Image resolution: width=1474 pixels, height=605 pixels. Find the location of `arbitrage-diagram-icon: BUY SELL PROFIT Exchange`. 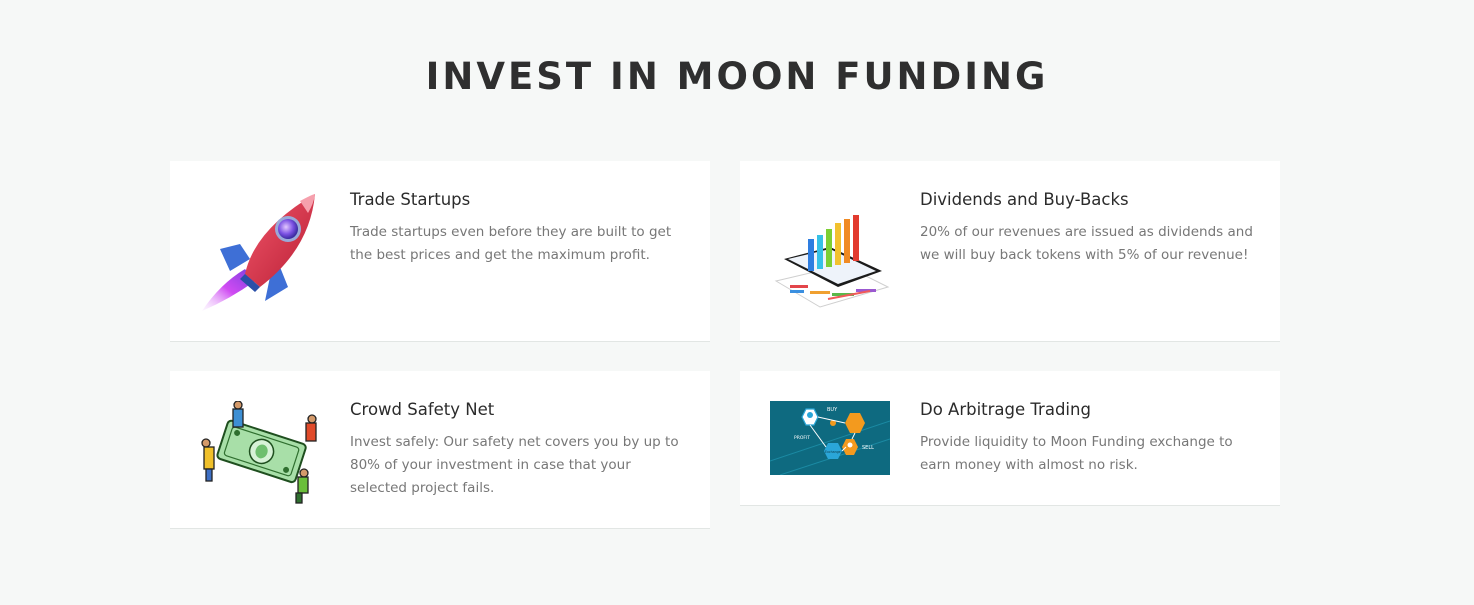

arbitrage-diagram-icon: BUY SELL PROFIT Exchange is located at coordinates (830, 438).